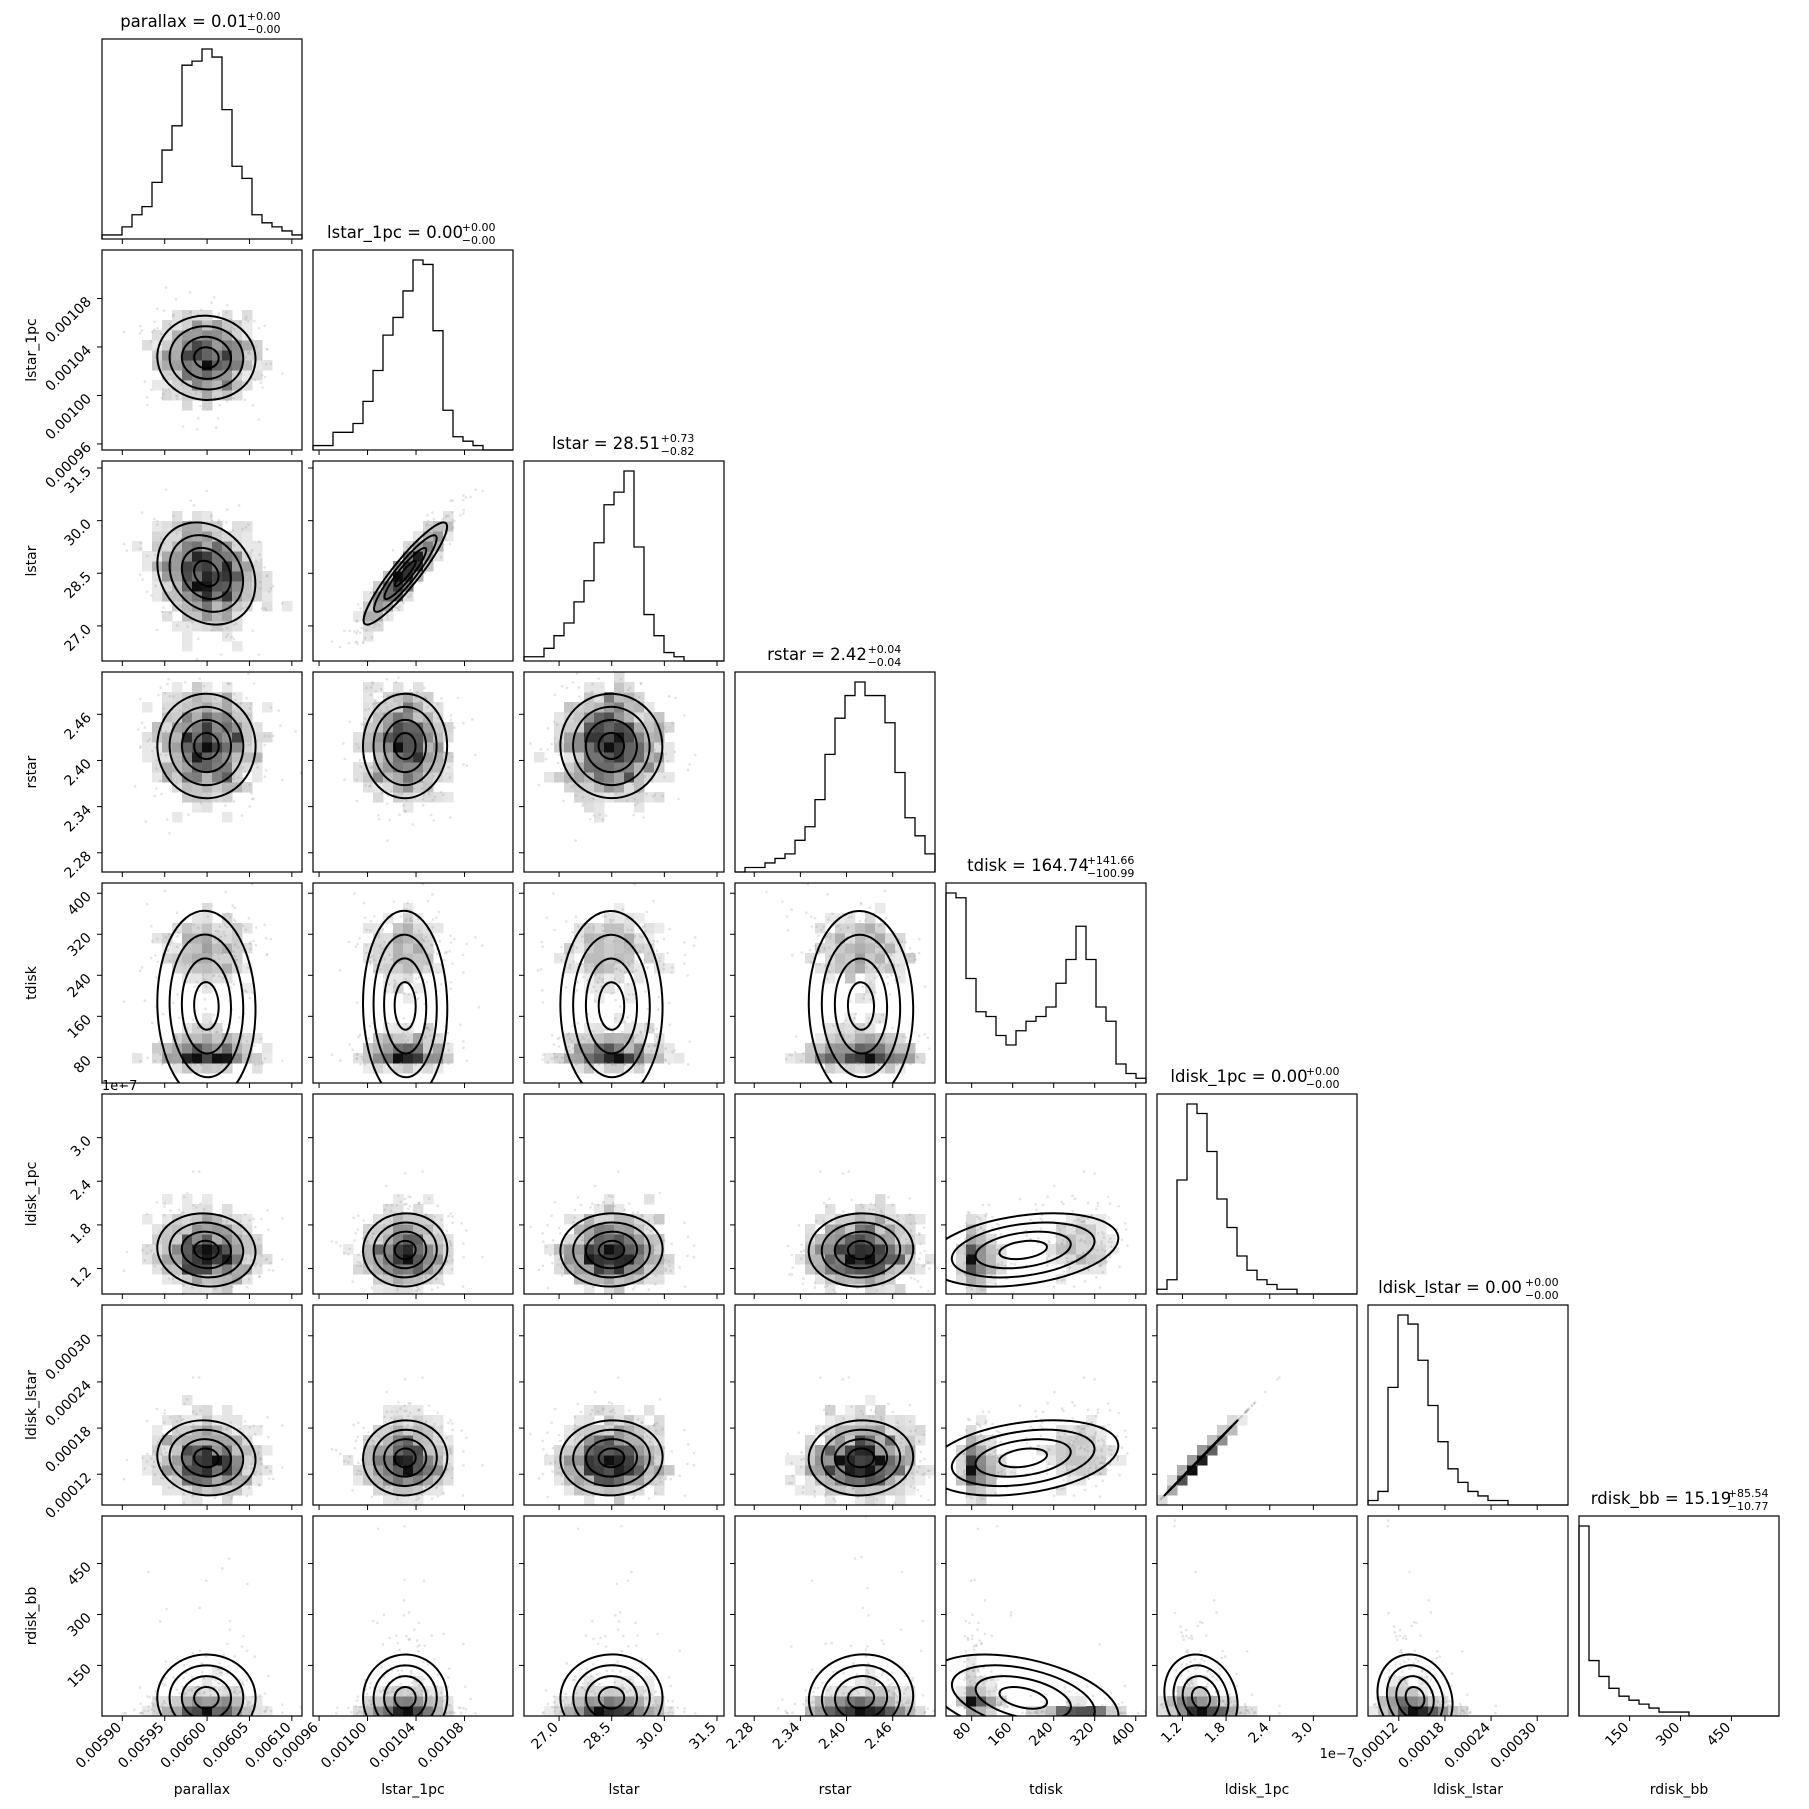 Image resolution: width=1809 pixels, height=1809 pixels. Describe the element at coordinates (1111, 860) in the screenshot. I see `title-sup: +141.66` at that location.